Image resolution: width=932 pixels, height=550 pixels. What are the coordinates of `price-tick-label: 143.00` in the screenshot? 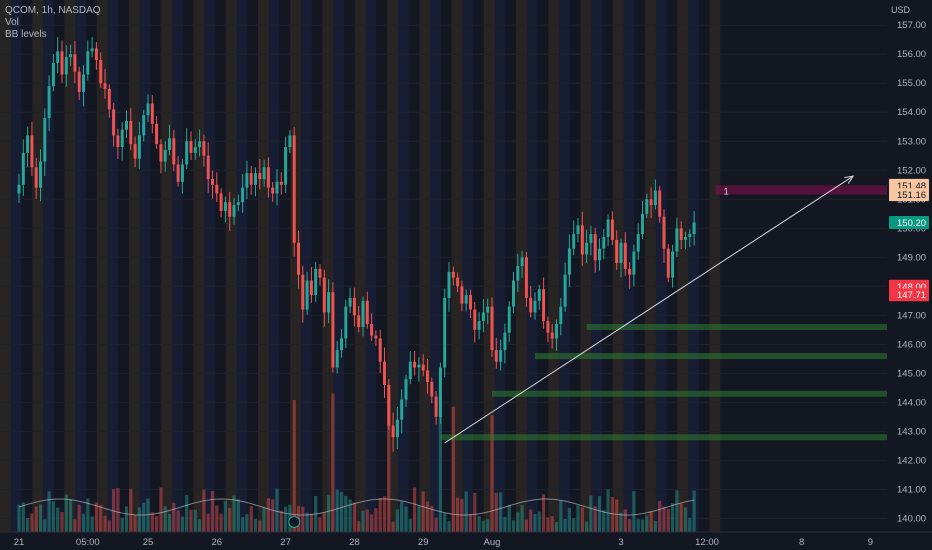 It's located at (911, 431).